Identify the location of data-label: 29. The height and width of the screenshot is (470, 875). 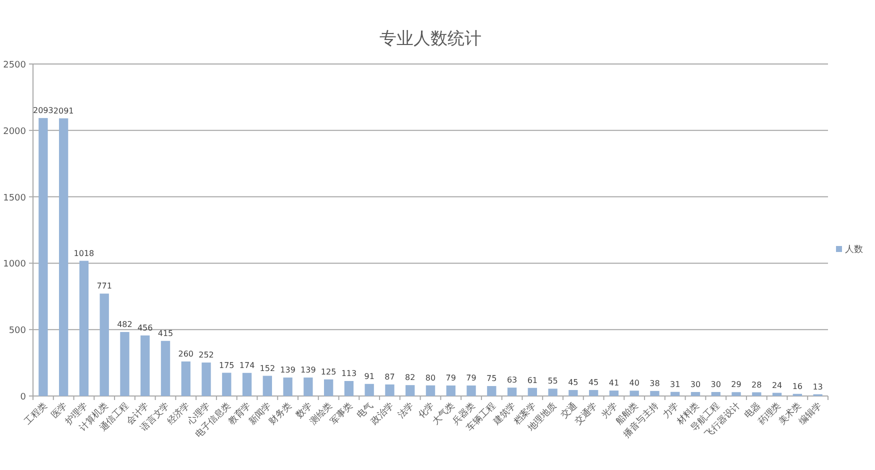
(736, 385).